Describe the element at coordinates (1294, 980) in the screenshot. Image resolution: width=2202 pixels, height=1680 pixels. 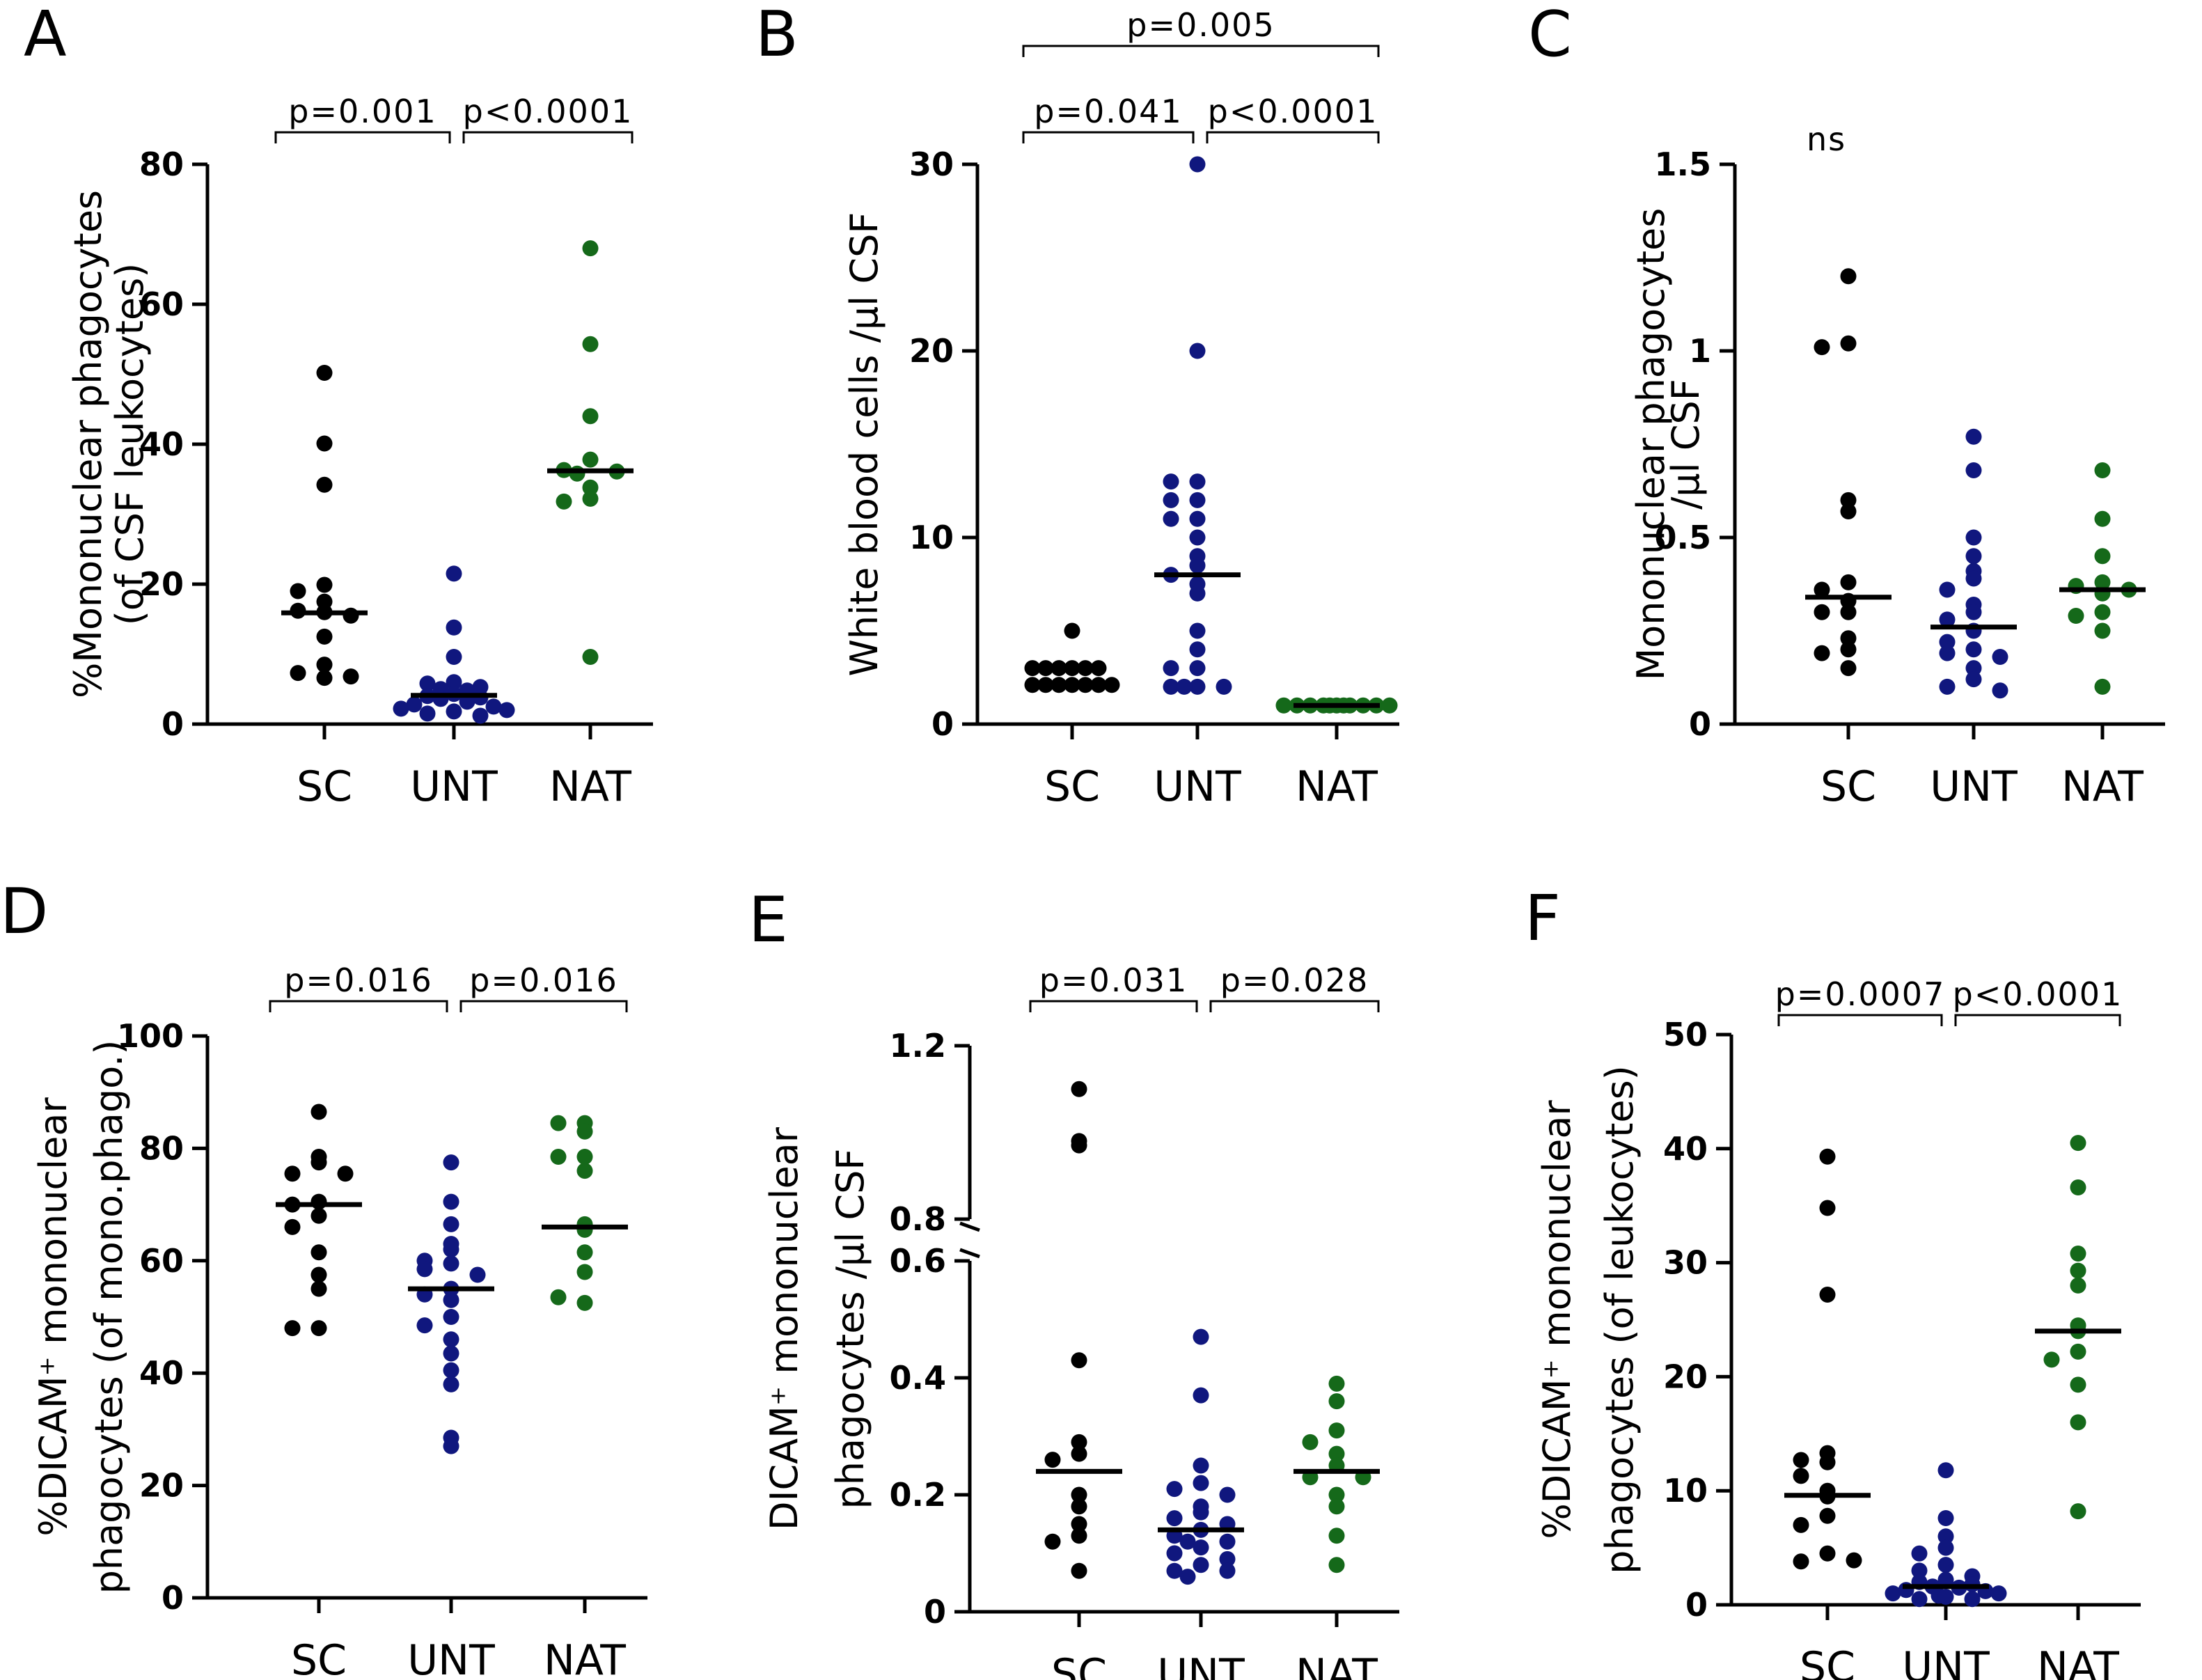
I see `significance-label: p=0.028` at that location.